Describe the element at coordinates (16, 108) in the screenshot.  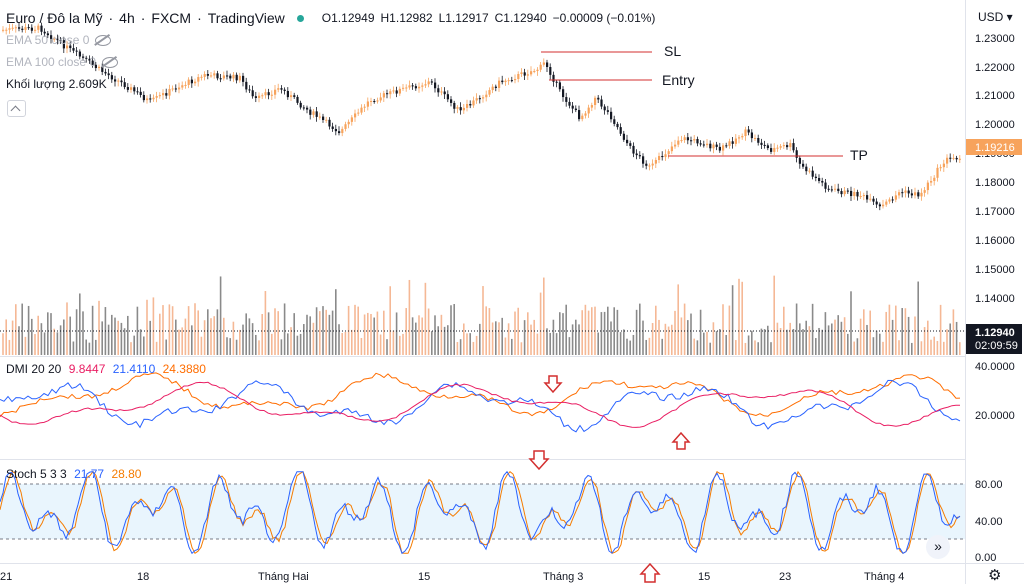
I see `chevron-up-icon` at that location.